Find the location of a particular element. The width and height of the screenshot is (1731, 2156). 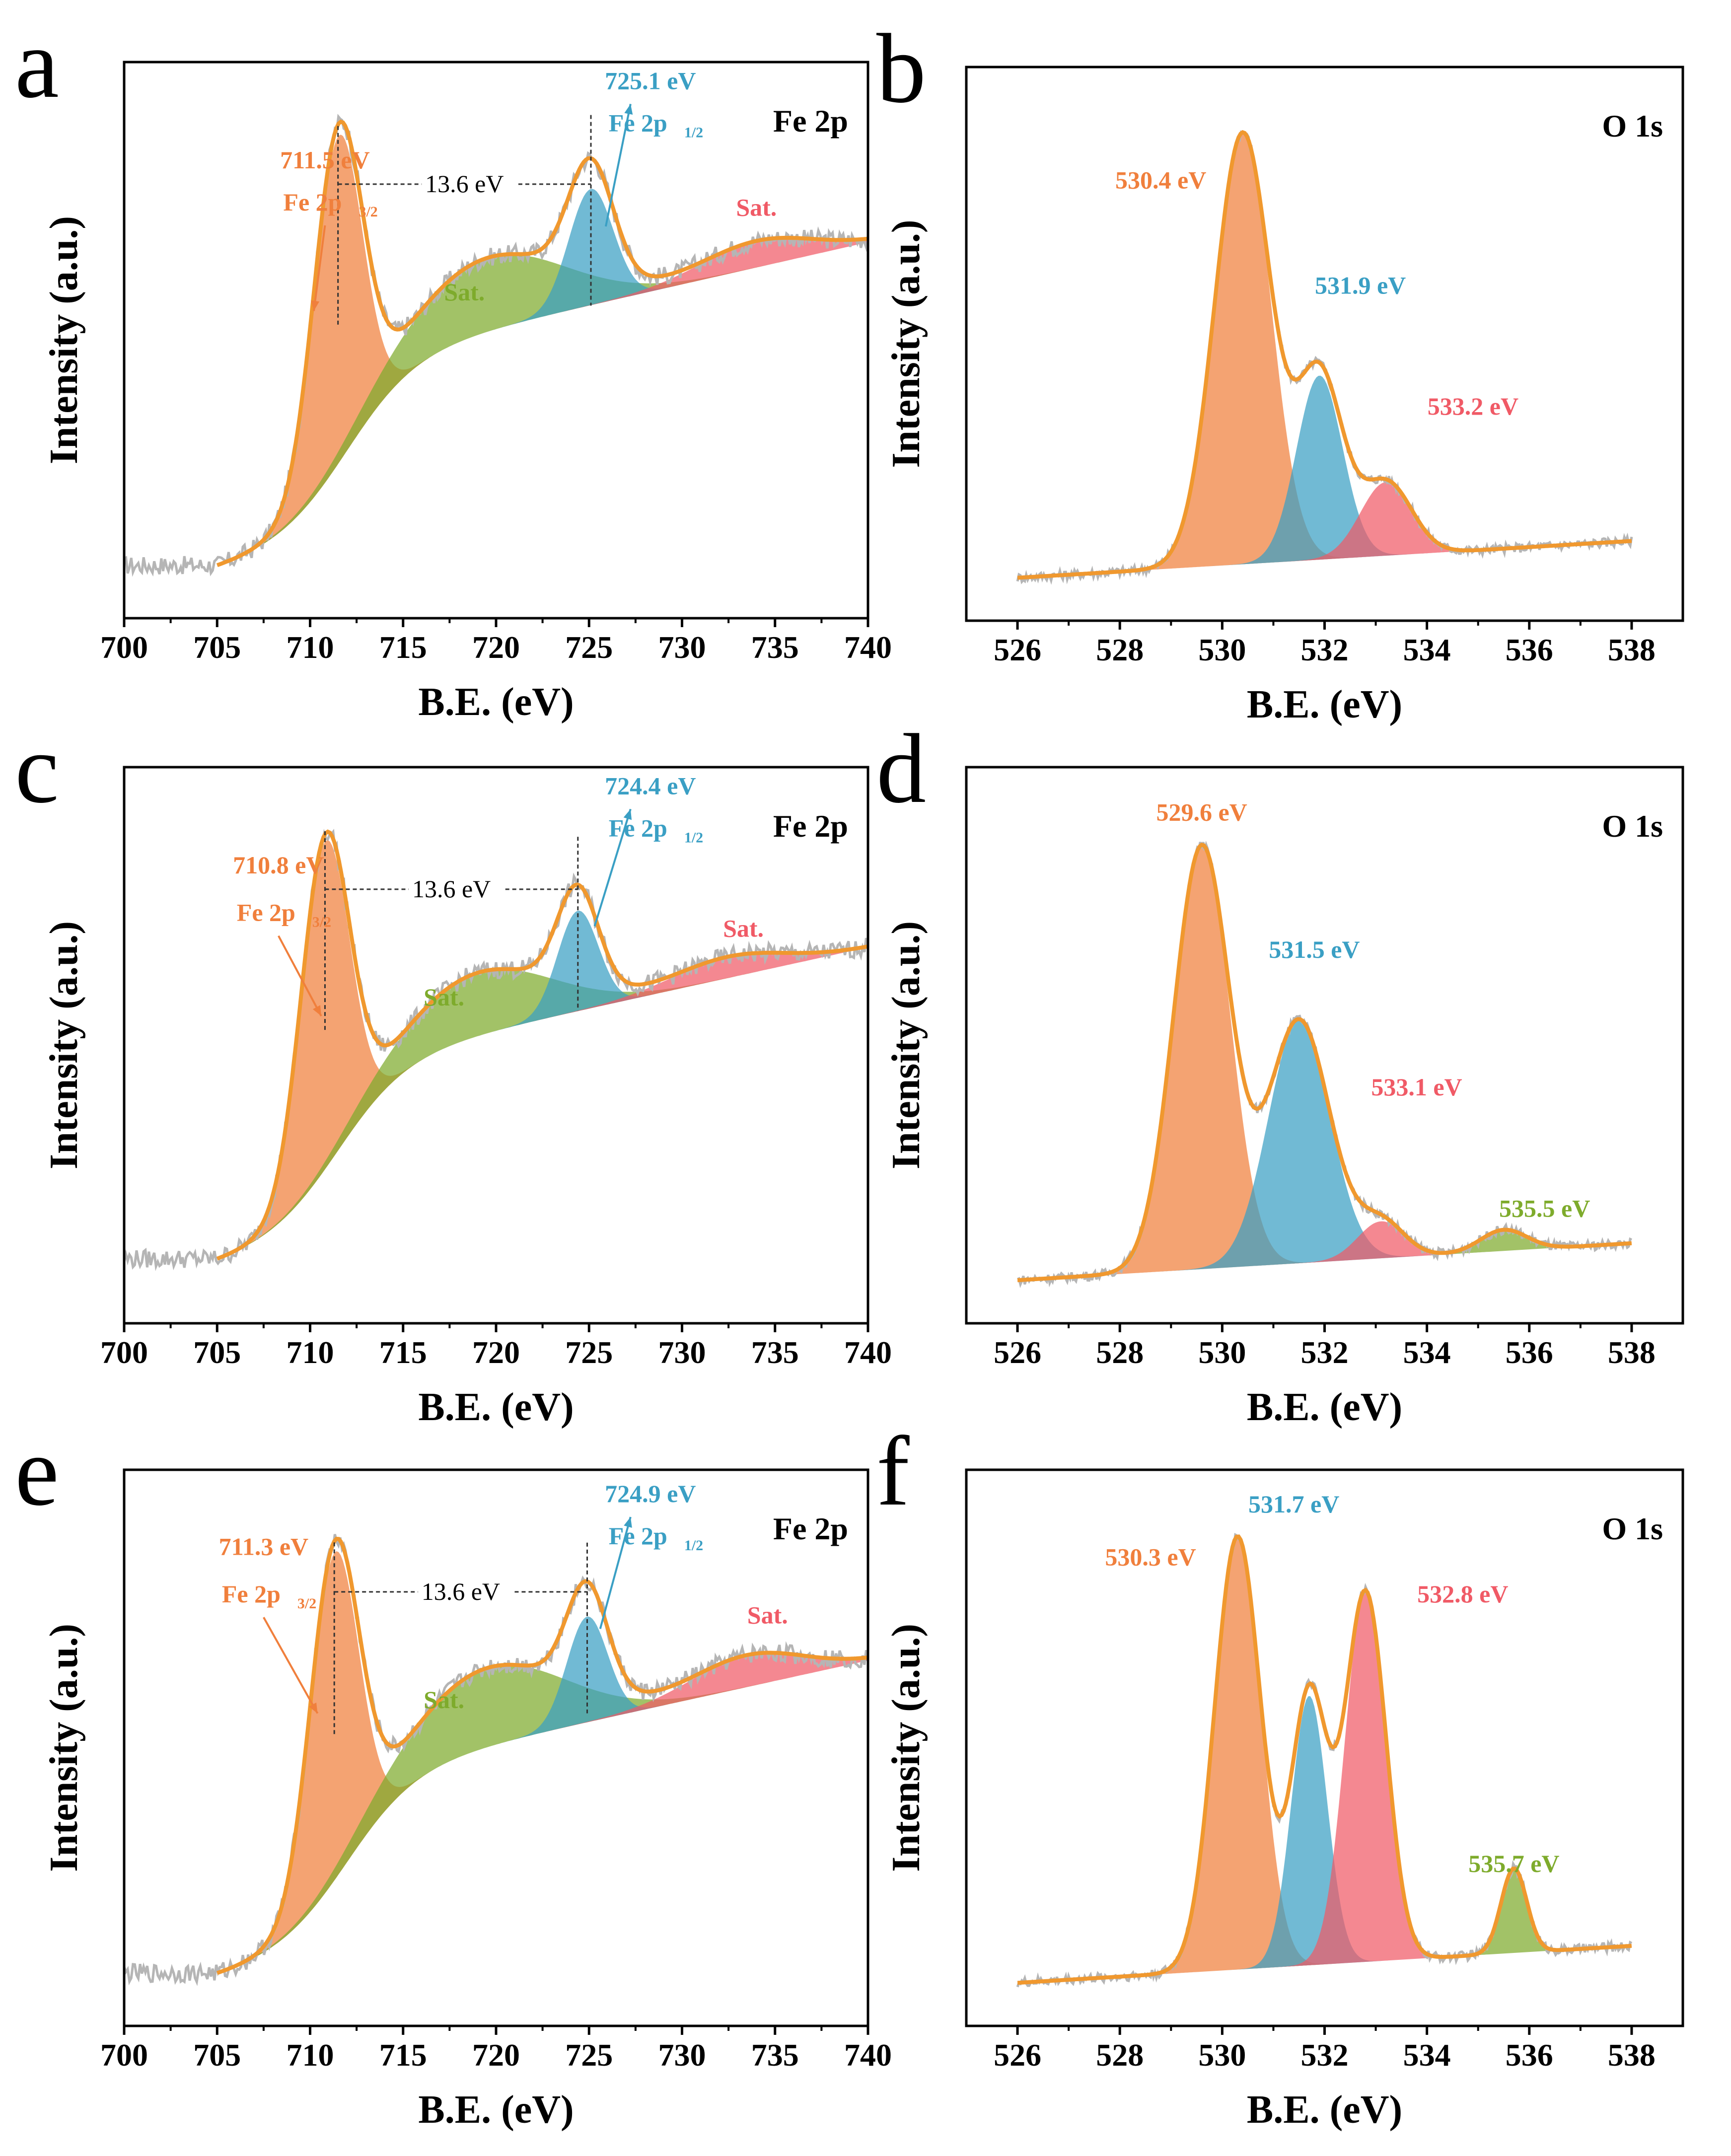

panel-letter: a is located at coordinates (37, 64).